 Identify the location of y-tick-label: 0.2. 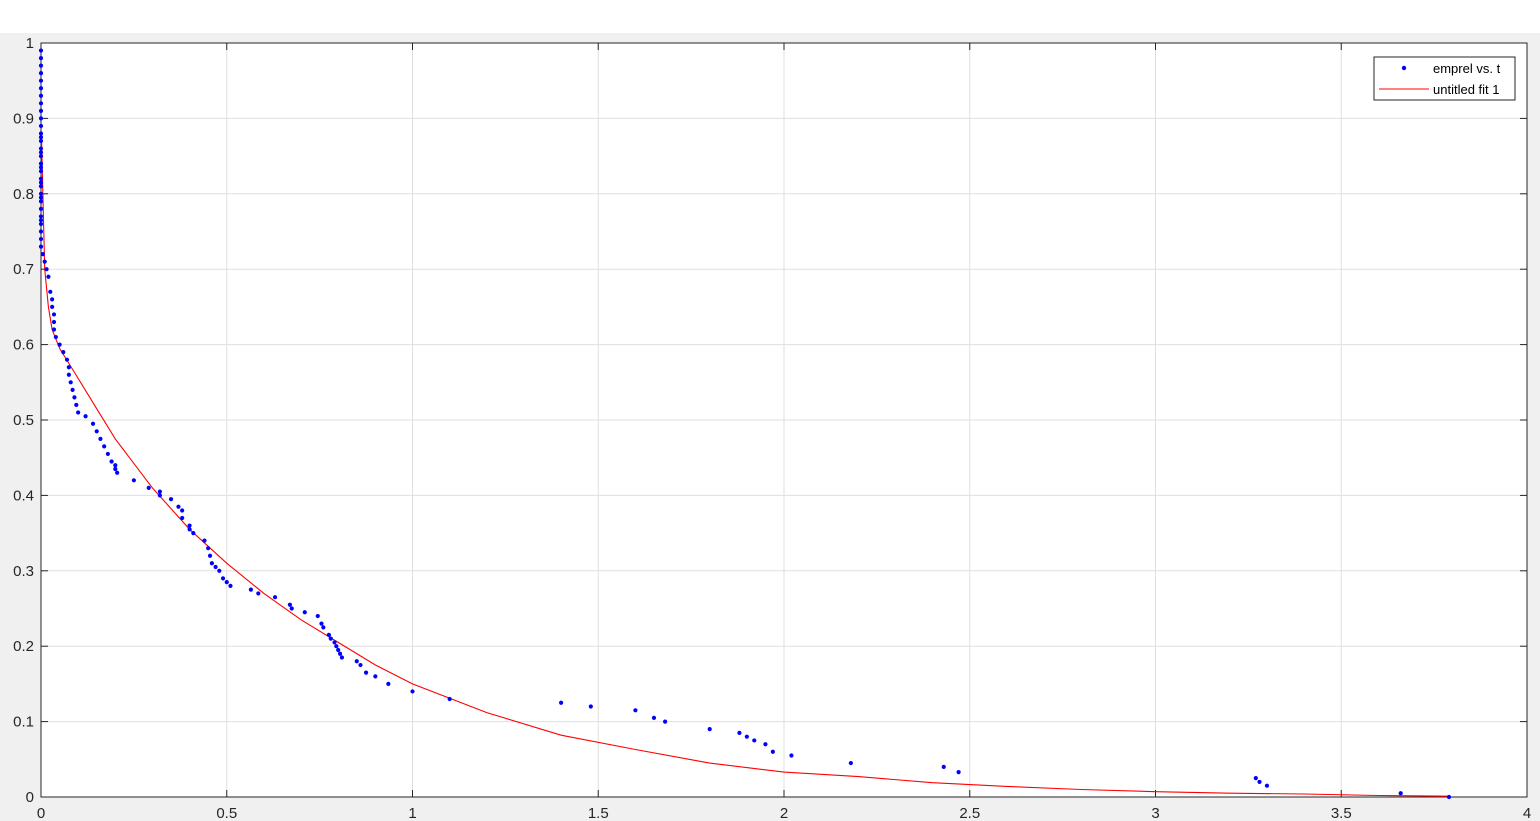
(23, 646).